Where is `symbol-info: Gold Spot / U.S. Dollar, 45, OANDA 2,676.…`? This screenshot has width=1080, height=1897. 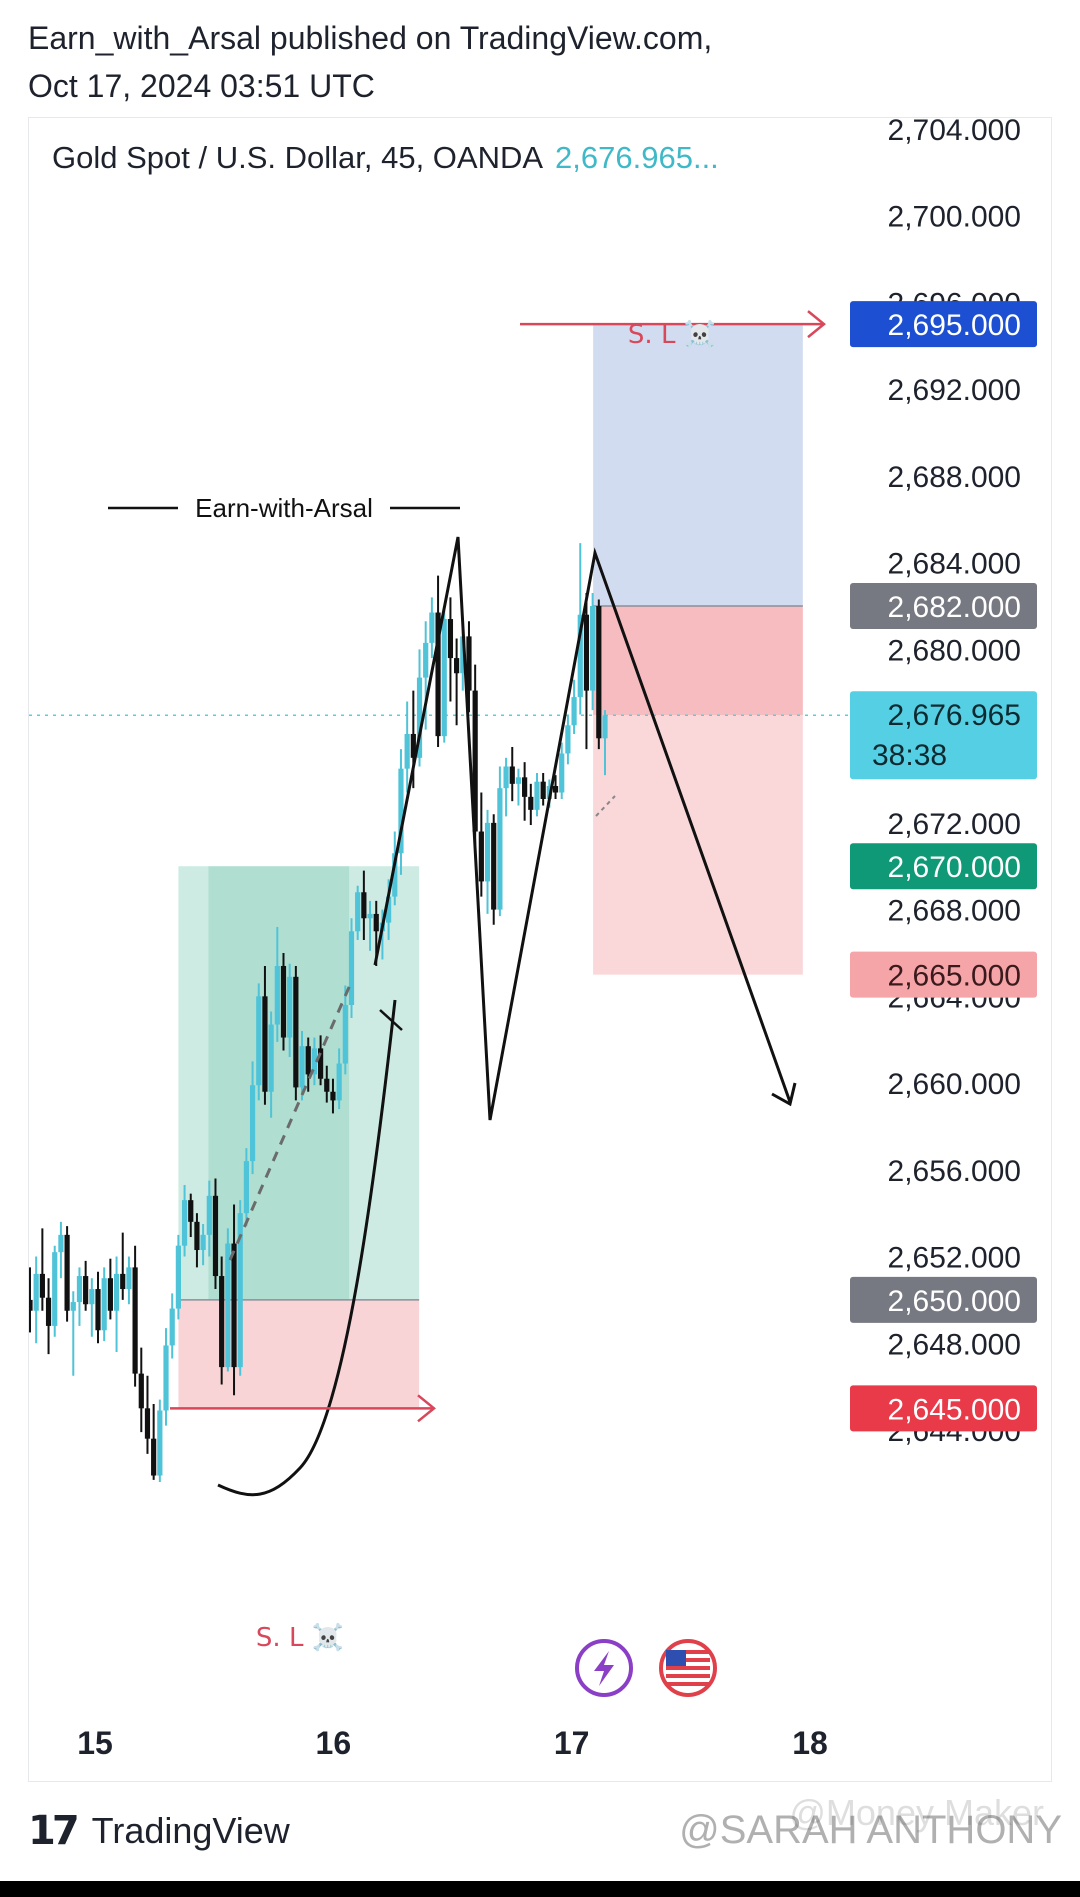
symbol-info: Gold Spot / U.S. Dollar, 45, OANDA 2,676.… is located at coordinates (385, 158).